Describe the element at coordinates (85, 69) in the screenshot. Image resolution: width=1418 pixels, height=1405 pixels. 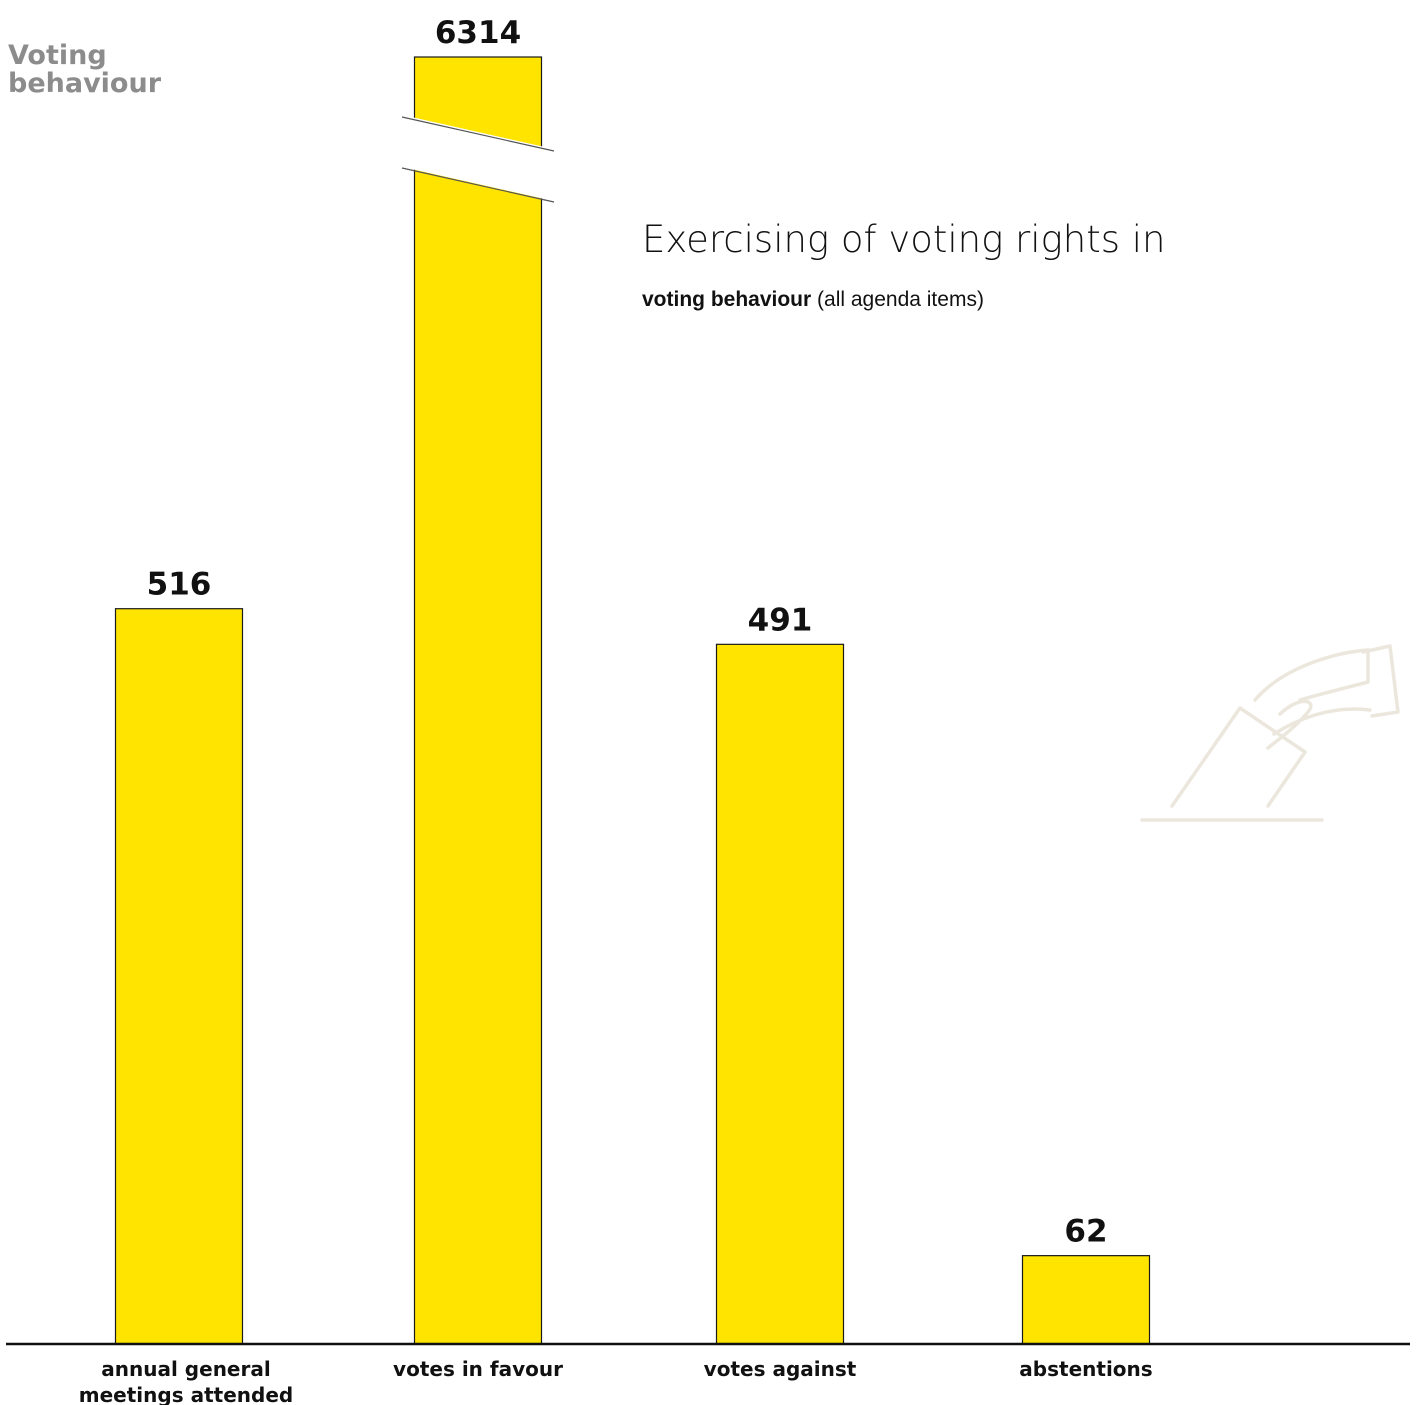
I see `corner-title: Voting behaviour` at that location.